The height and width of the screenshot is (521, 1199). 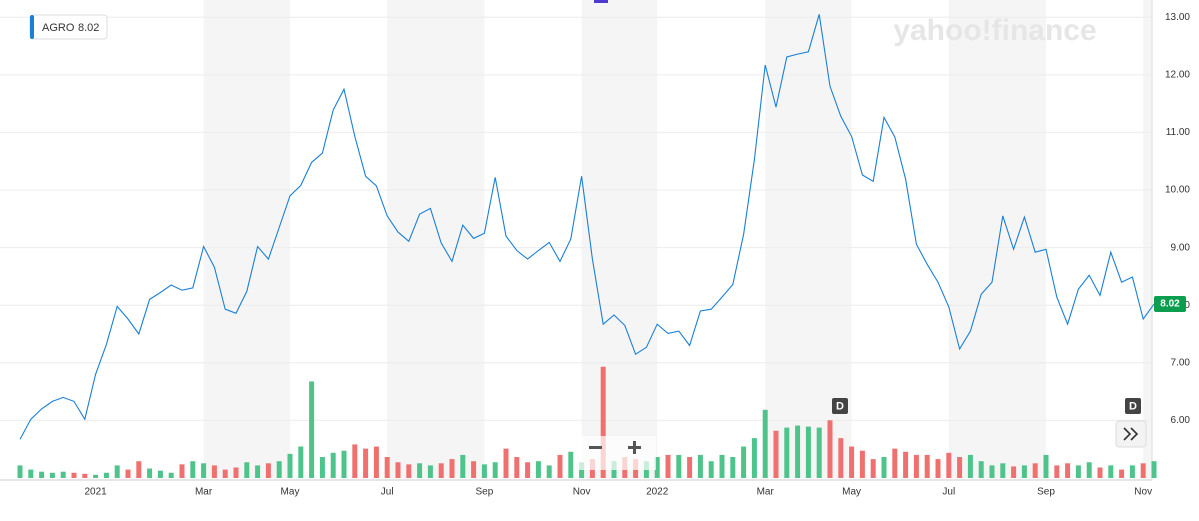 I want to click on zoom-bg, so click(x=617, y=453).